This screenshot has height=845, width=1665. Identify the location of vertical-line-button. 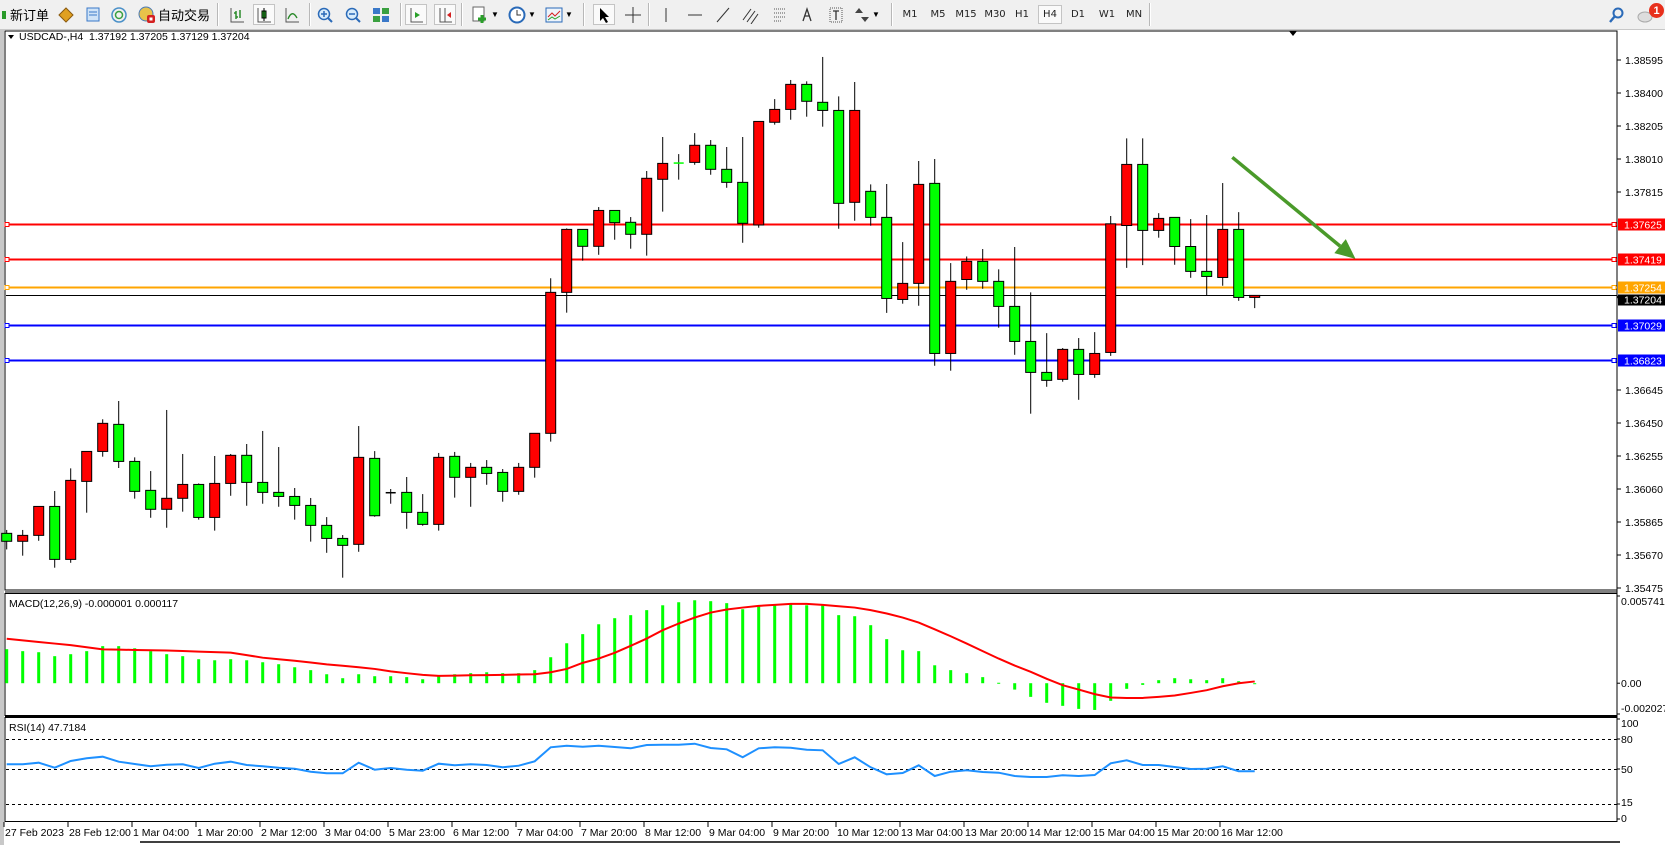
(666, 14).